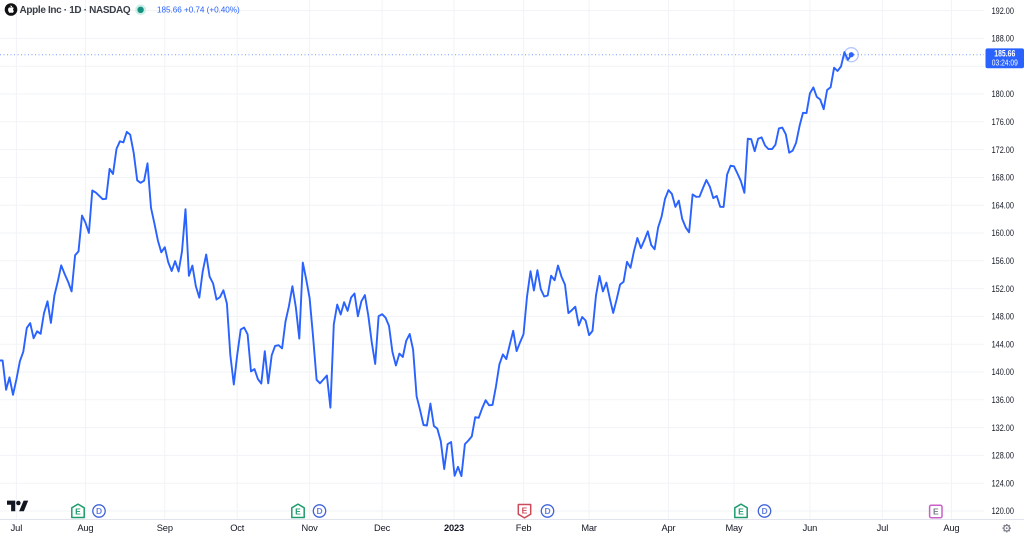  Describe the element at coordinates (524, 528) in the screenshot. I see `svg-text: Feb` at that location.